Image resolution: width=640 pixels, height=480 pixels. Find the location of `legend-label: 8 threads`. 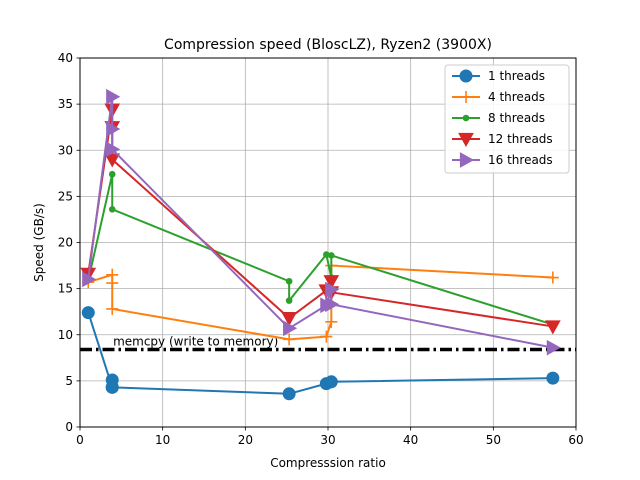

legend-label: 8 threads is located at coordinates (516, 118).